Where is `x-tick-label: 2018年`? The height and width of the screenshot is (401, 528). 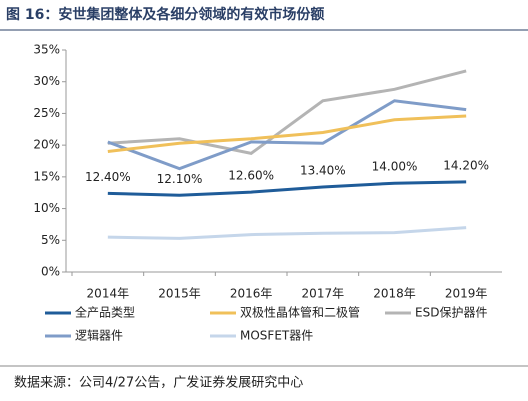
x-tick-label: 2018年 is located at coordinates (394, 294).